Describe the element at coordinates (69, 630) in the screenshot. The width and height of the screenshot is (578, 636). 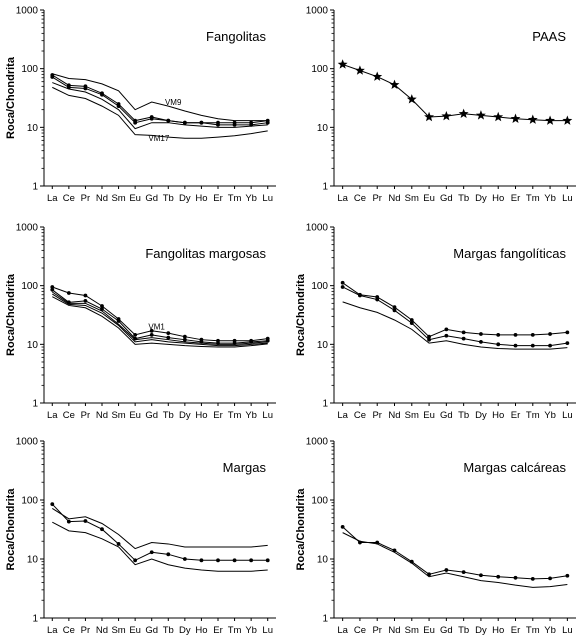
I see `x-tick-label-ce: Ce` at that location.